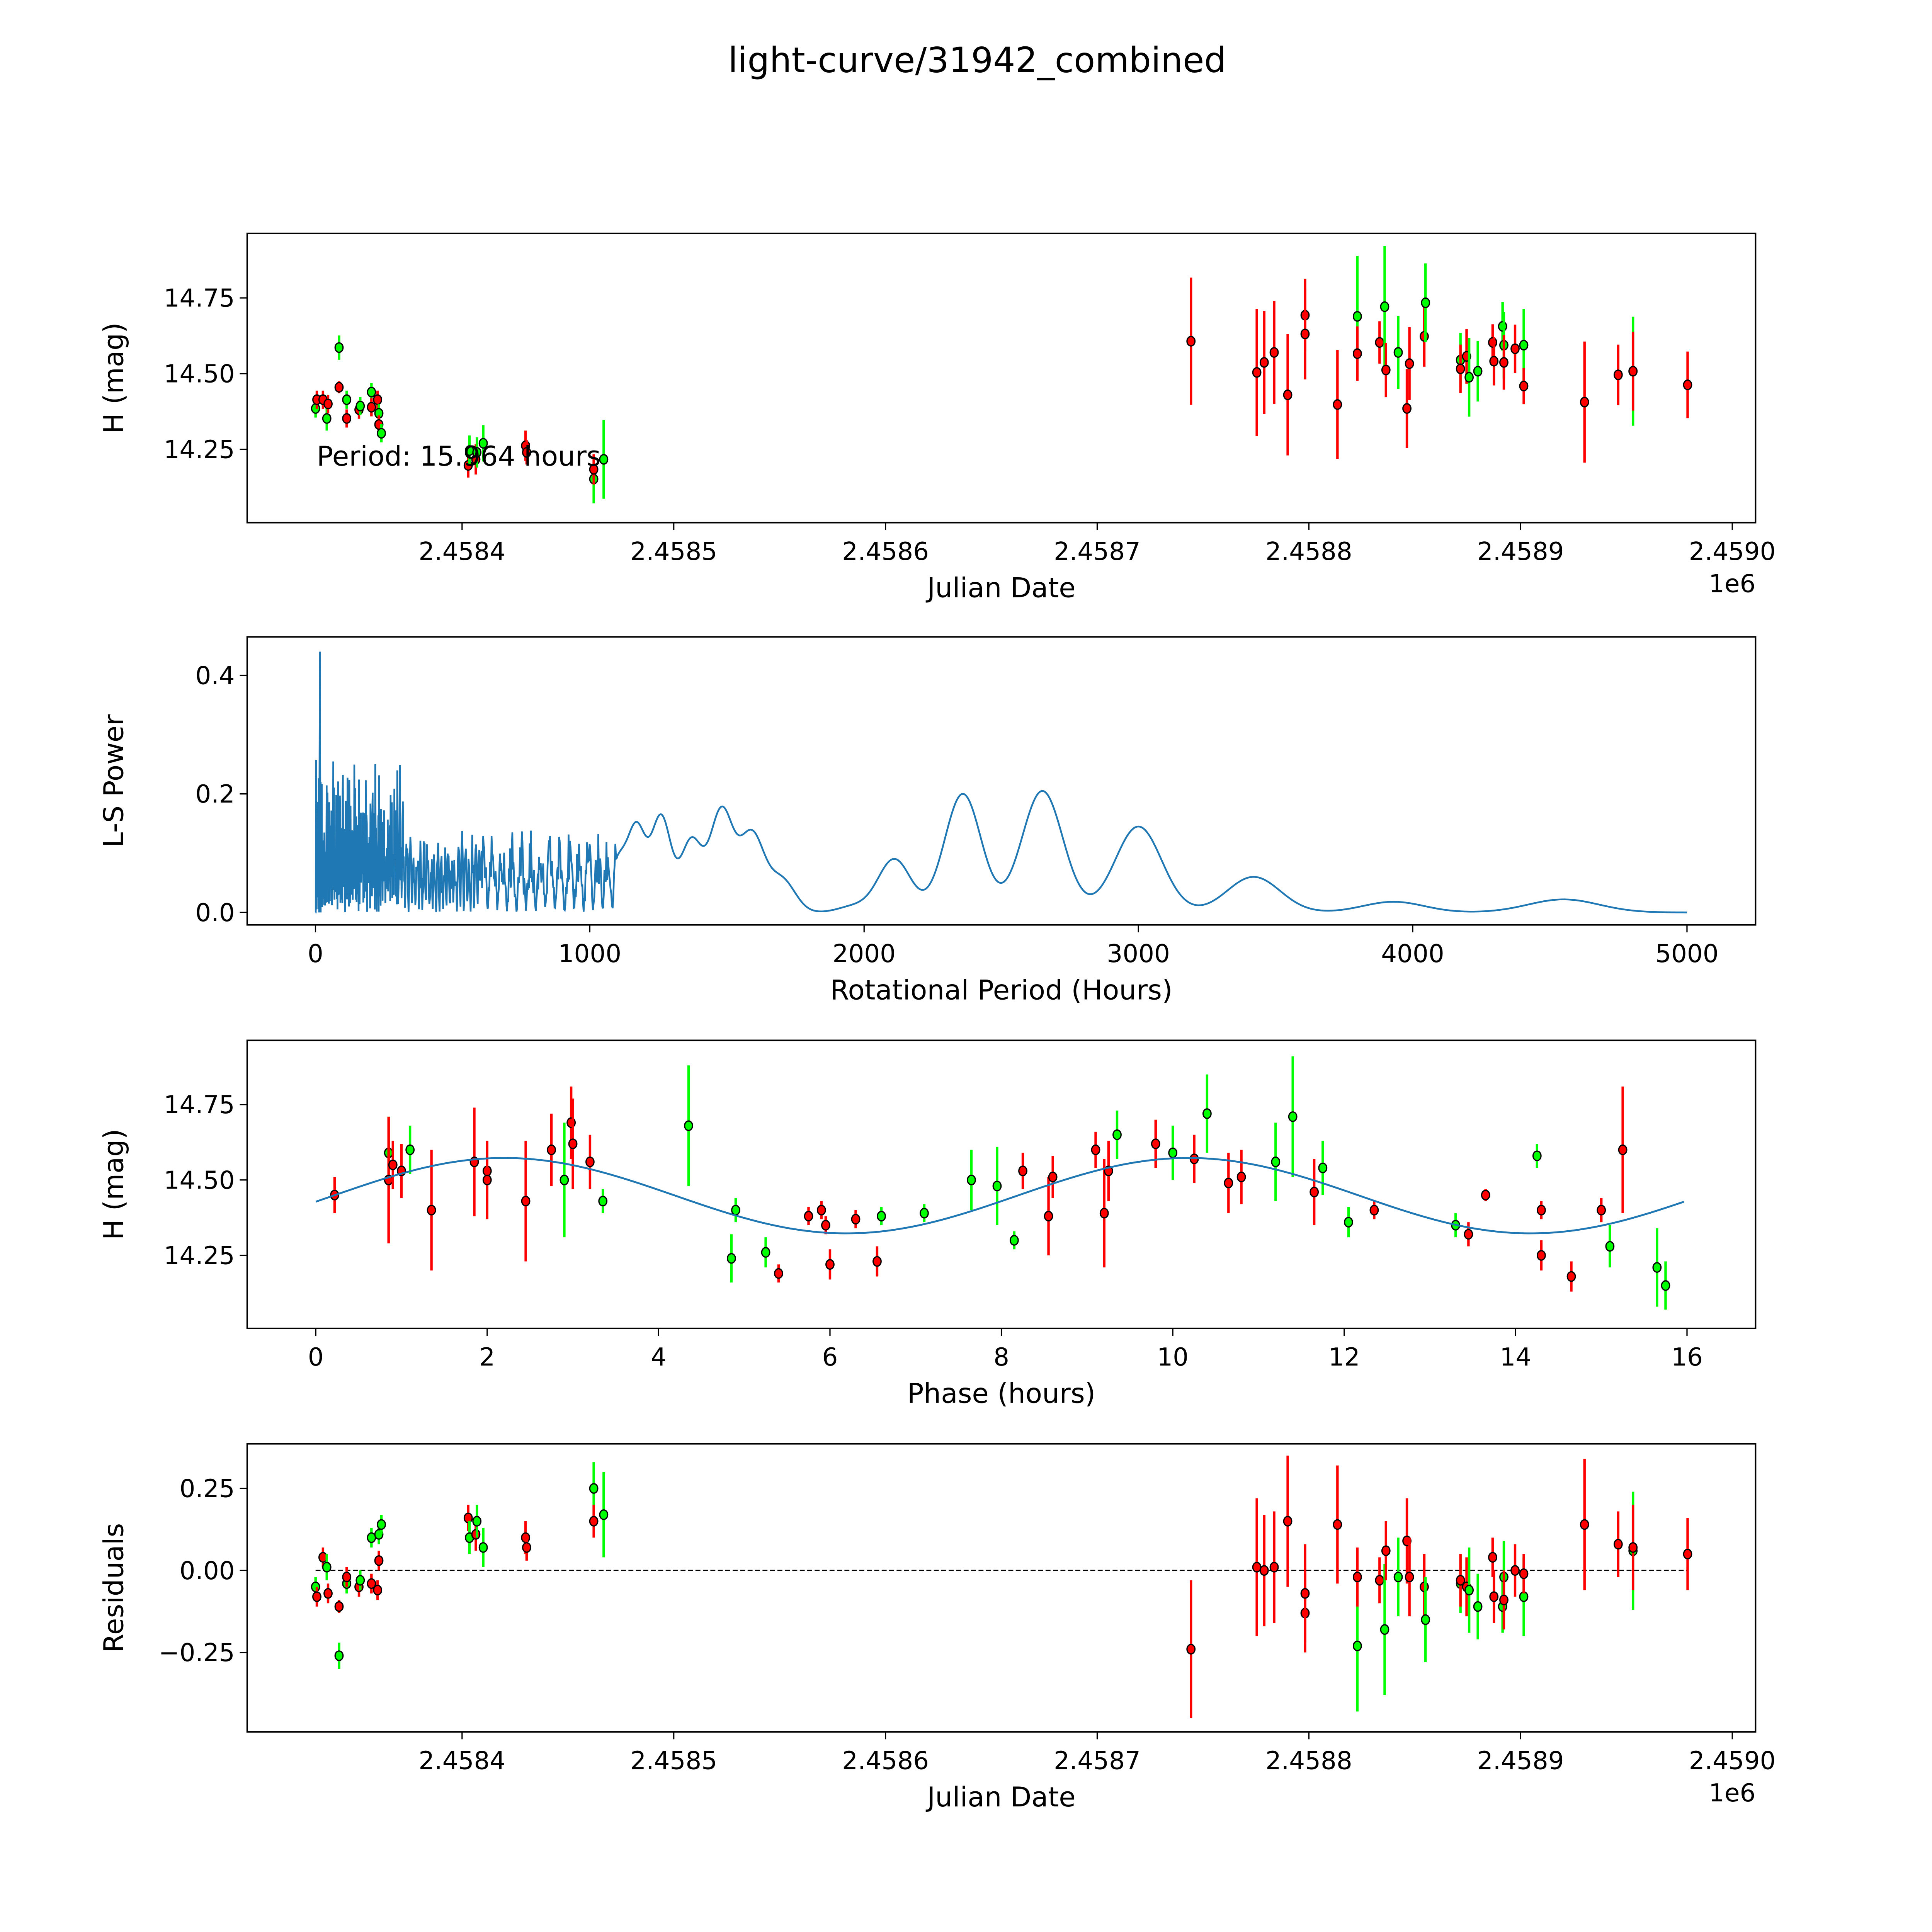 Image resolution: width=1932 pixels, height=1932 pixels. I want to click on periodogram-plot-area, so click(1001, 782).